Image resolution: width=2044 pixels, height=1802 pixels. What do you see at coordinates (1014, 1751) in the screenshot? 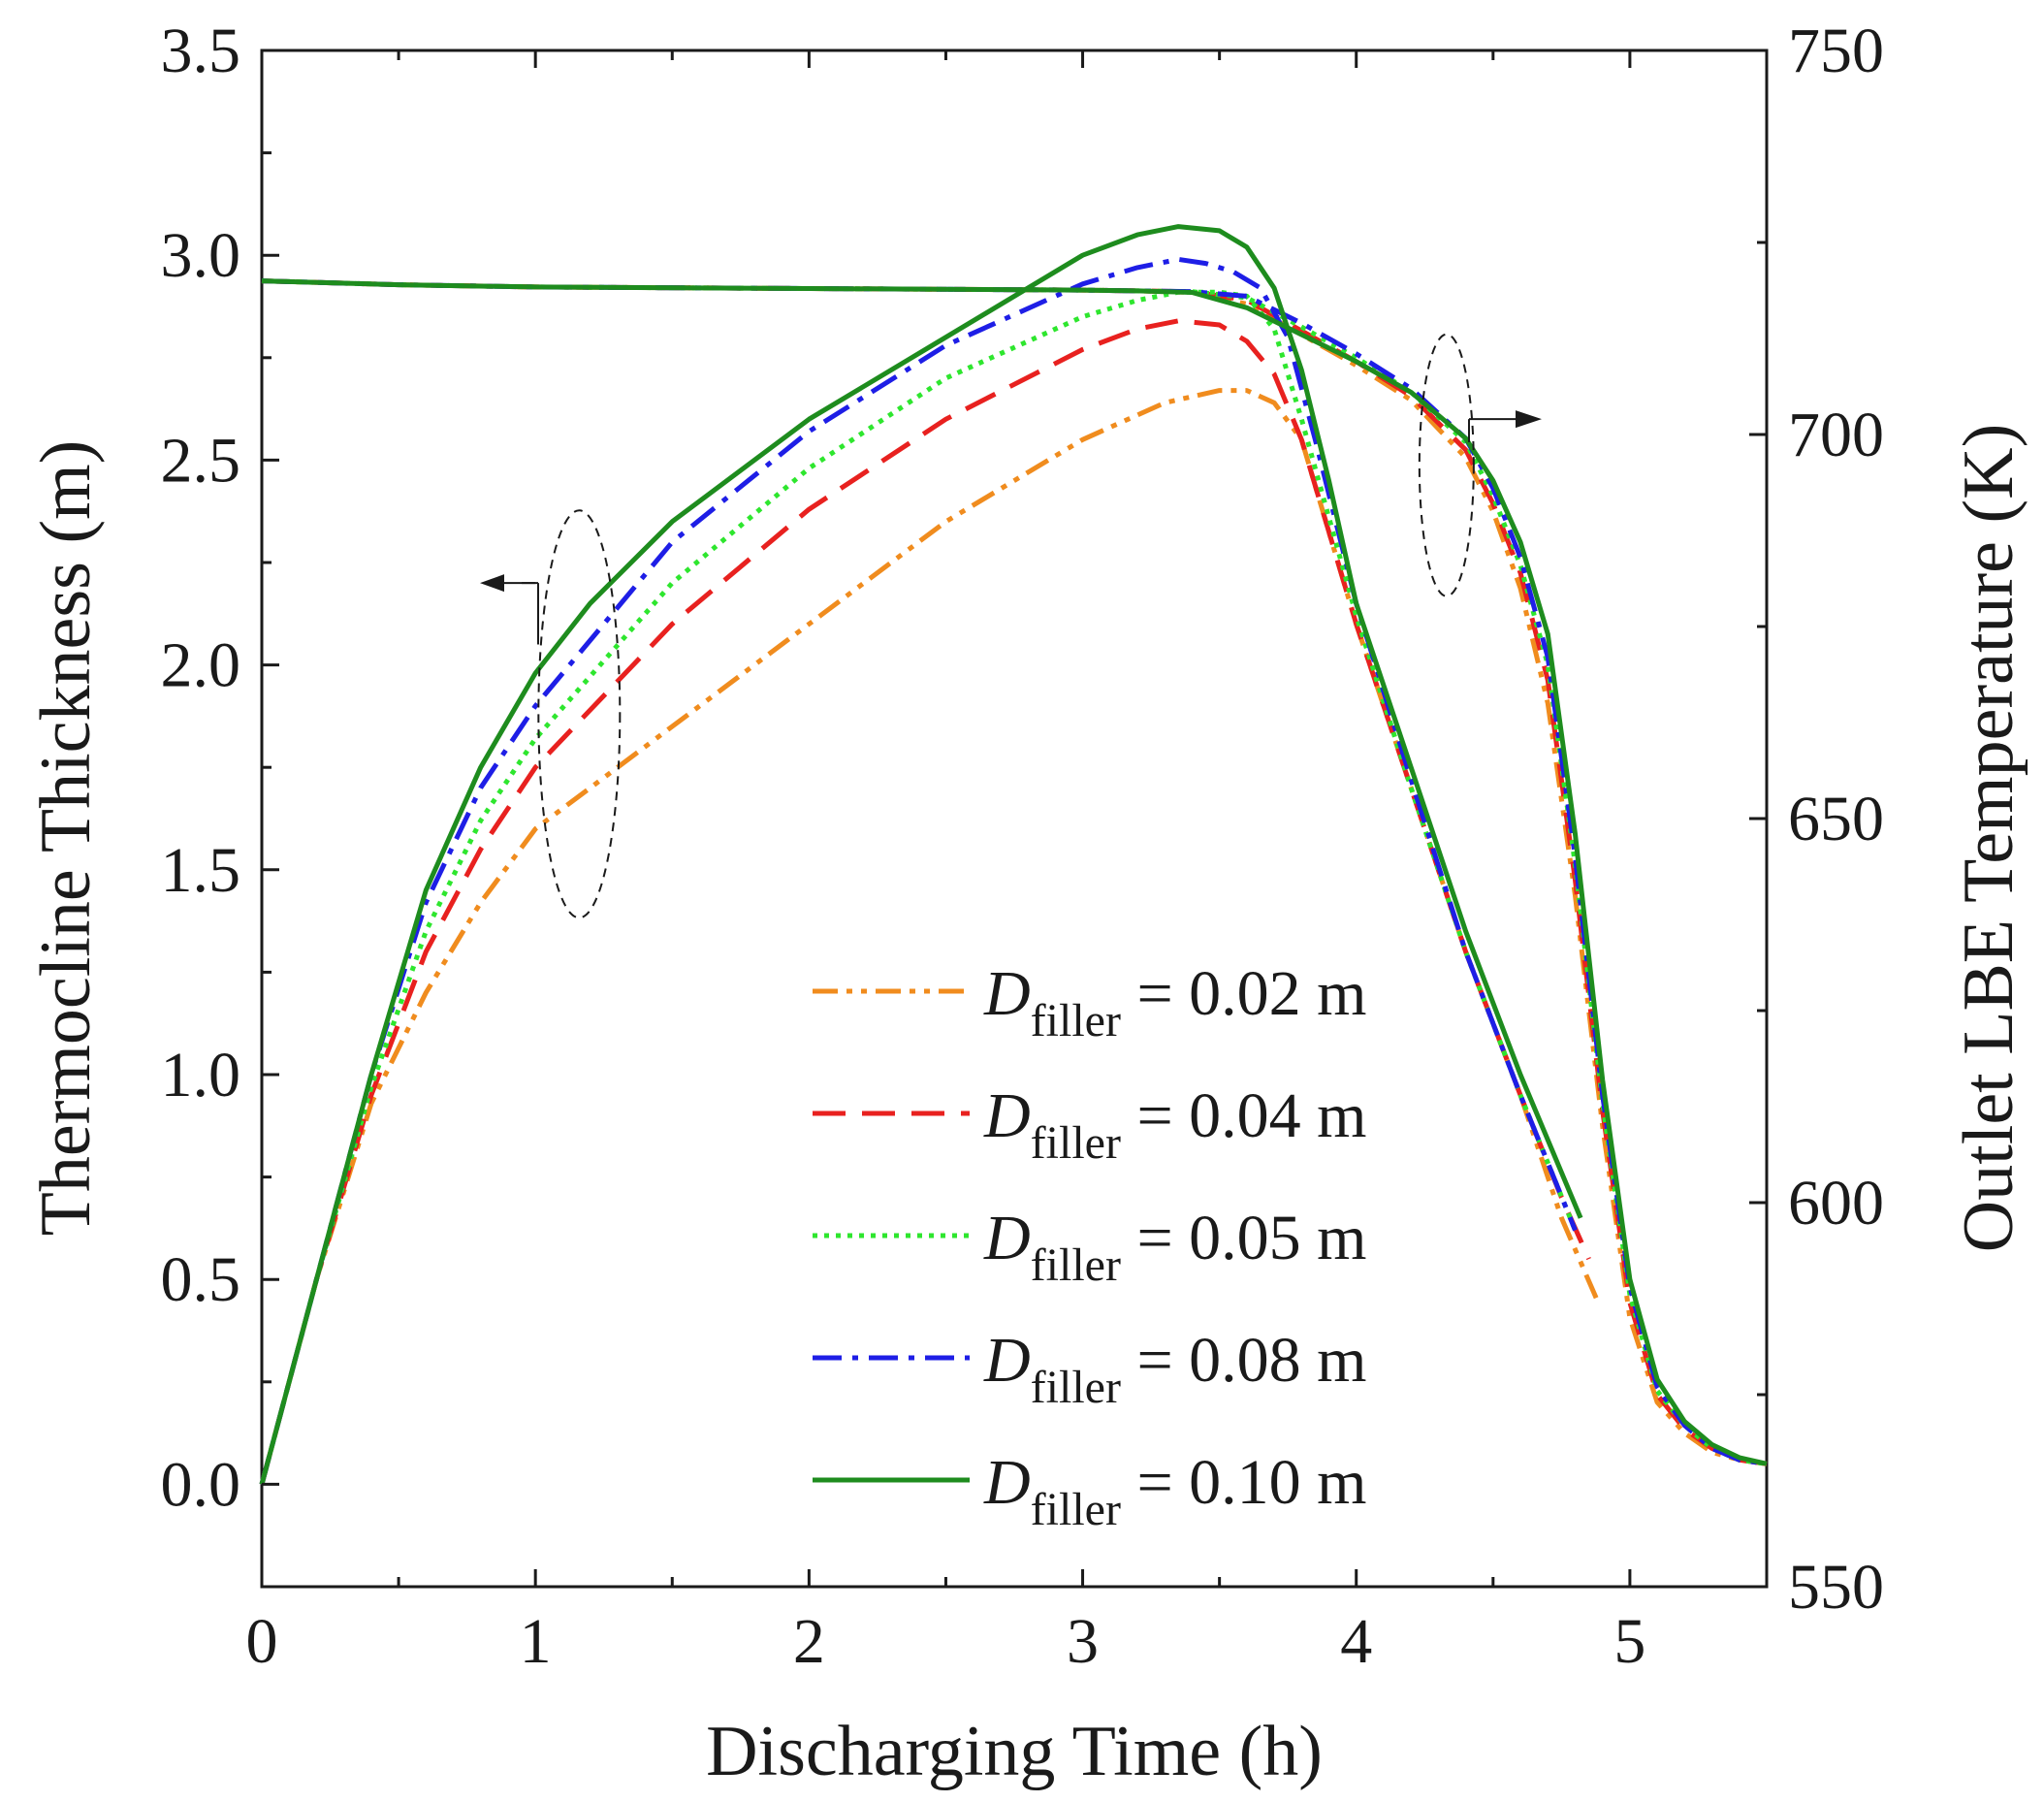
I see `x-axis-title: Discharging Time (h)` at bounding box center [1014, 1751].